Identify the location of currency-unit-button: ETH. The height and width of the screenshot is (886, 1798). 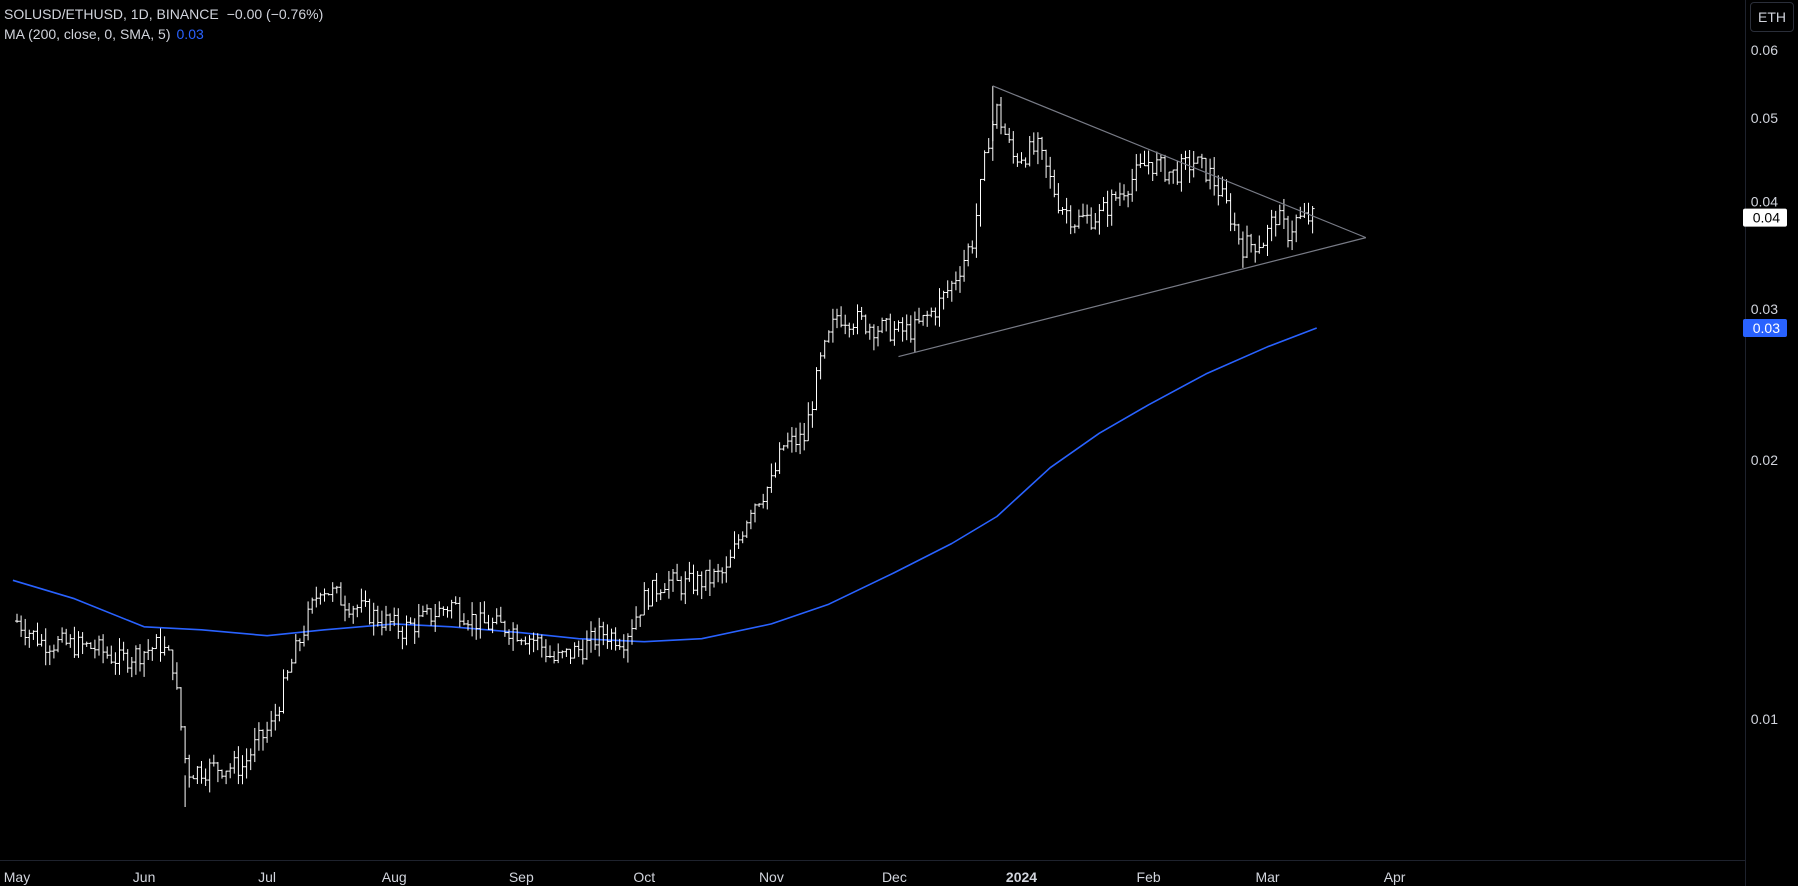
(1772, 17).